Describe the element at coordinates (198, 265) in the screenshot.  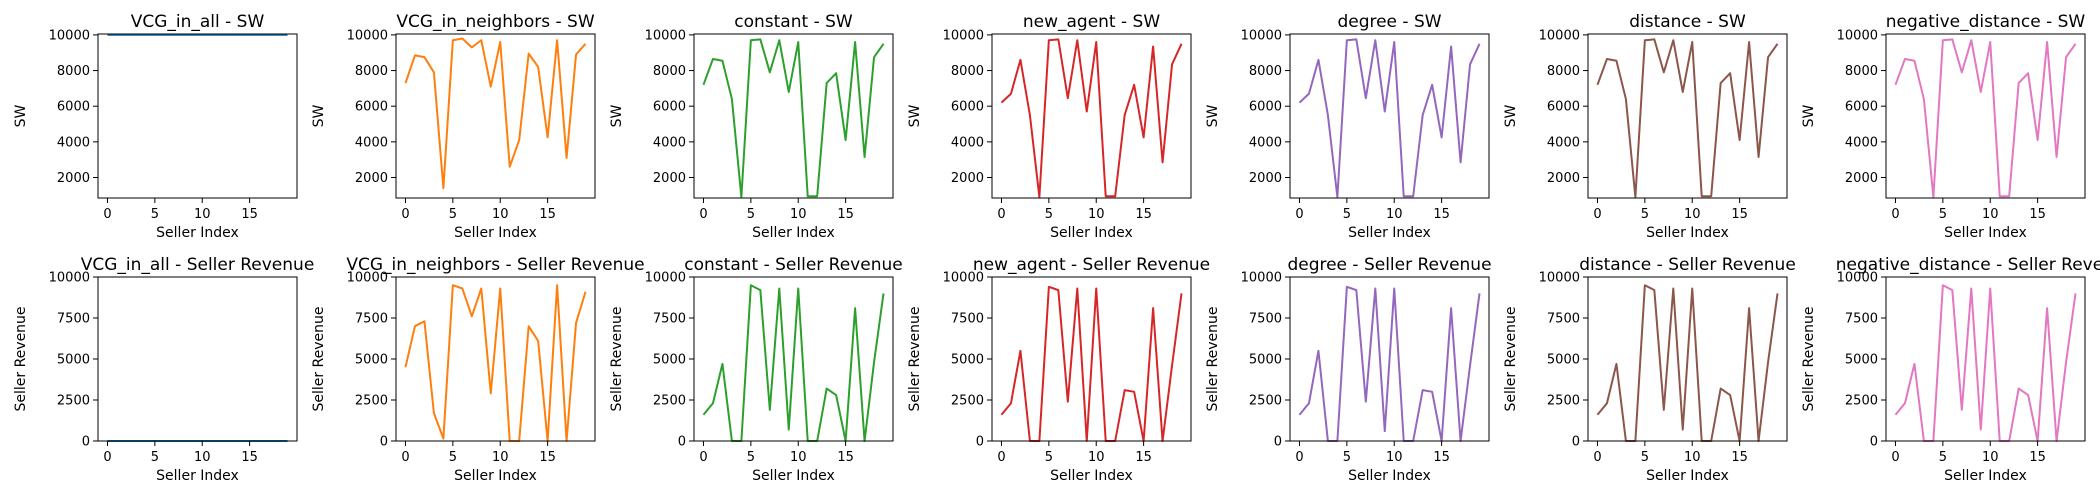
I see `subplot-title: VCG_in_all - Seller Revenue` at that location.